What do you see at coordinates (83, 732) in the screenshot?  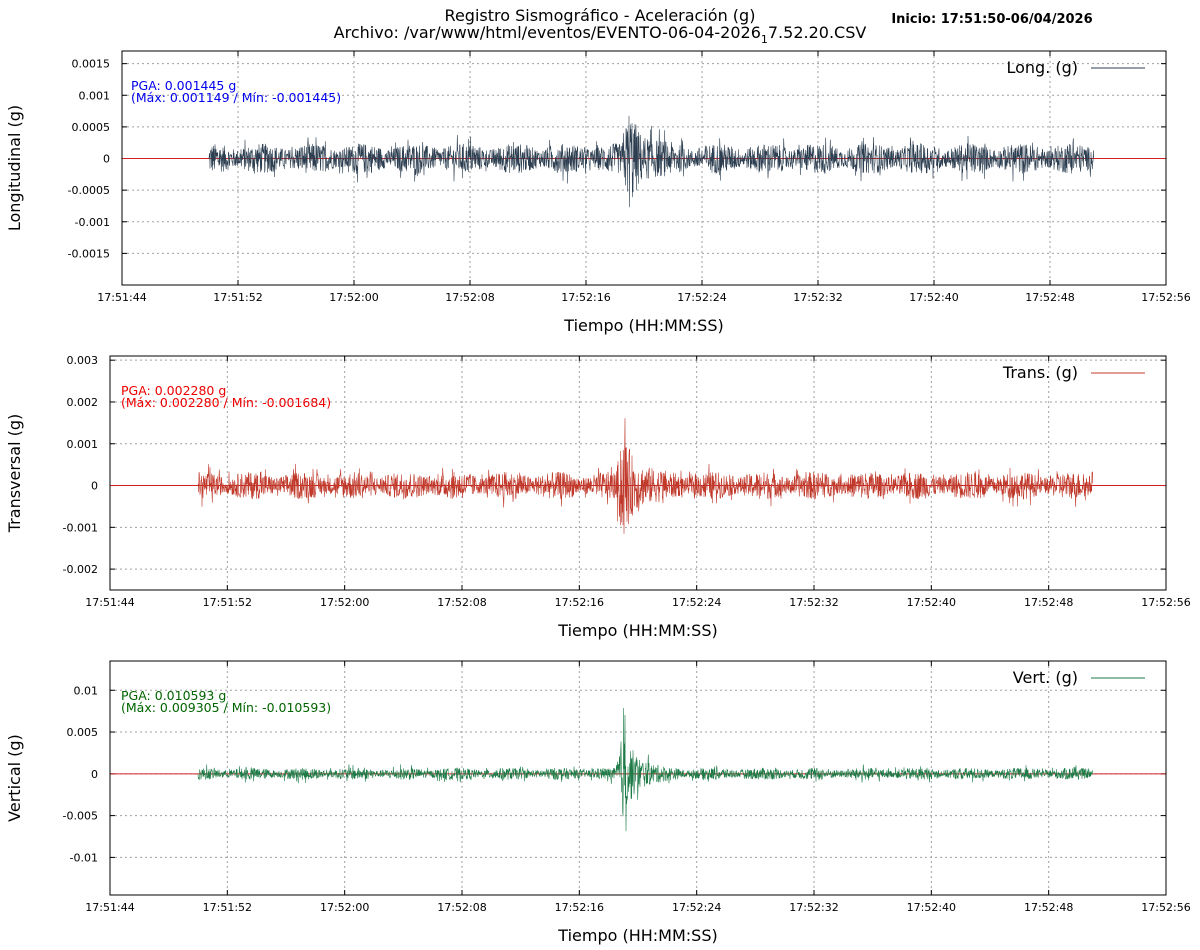 I see `y-tick-label: 0.005` at bounding box center [83, 732].